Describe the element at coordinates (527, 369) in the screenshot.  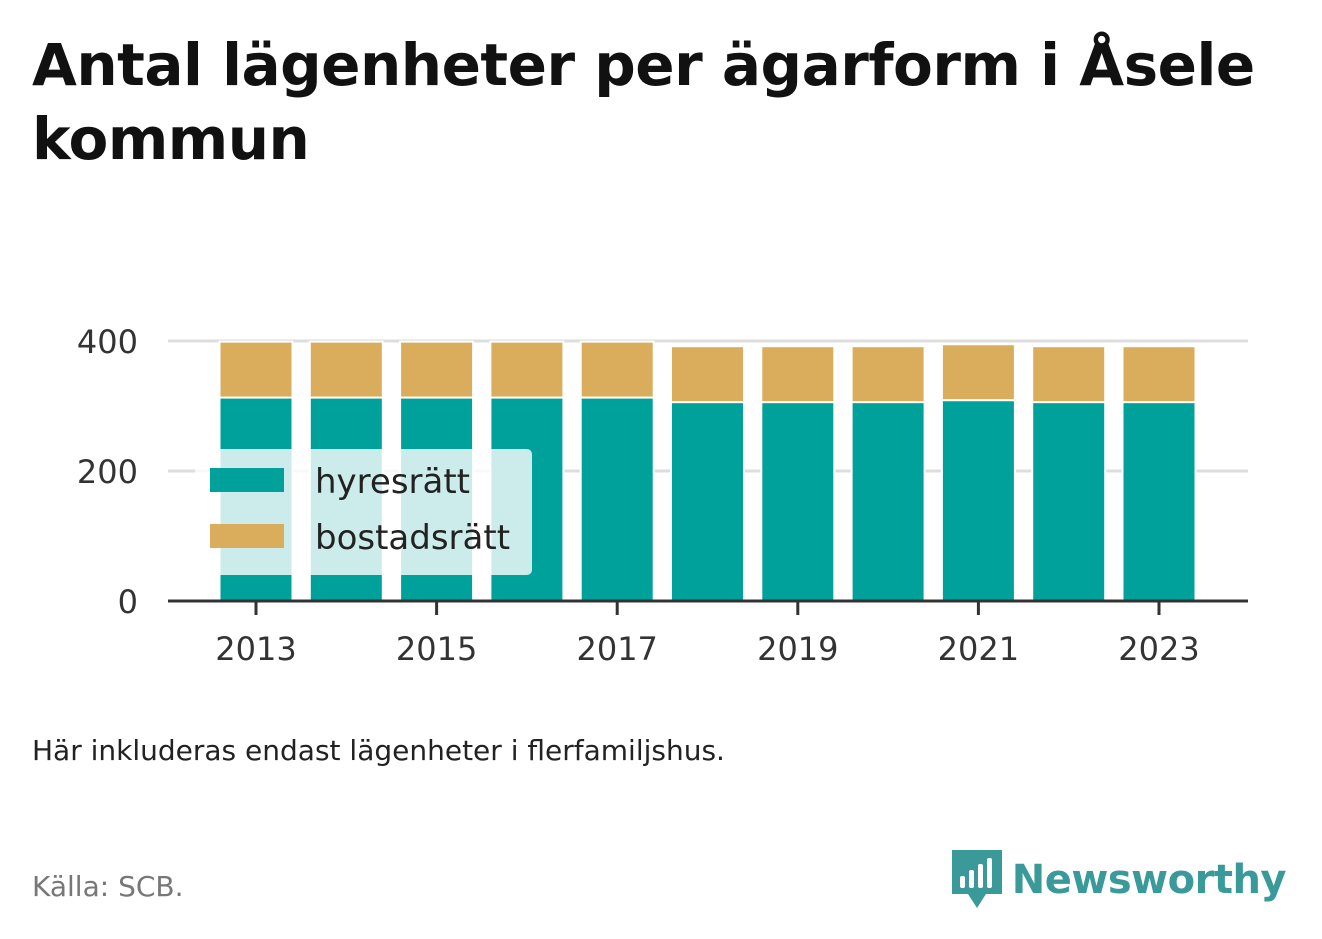
I see `bar-bostadsrätt-2016` at that location.